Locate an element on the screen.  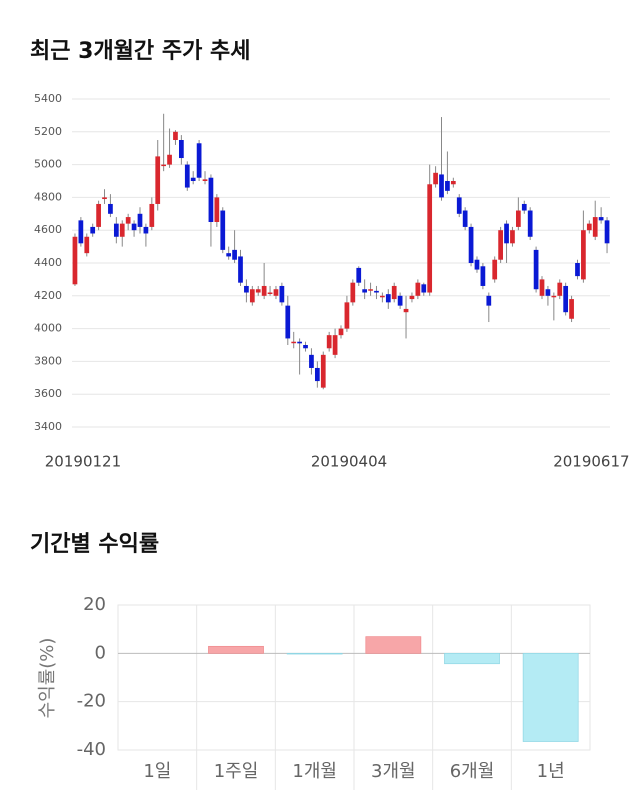
y-tick-label: -20 is located at coordinates (91, 701).